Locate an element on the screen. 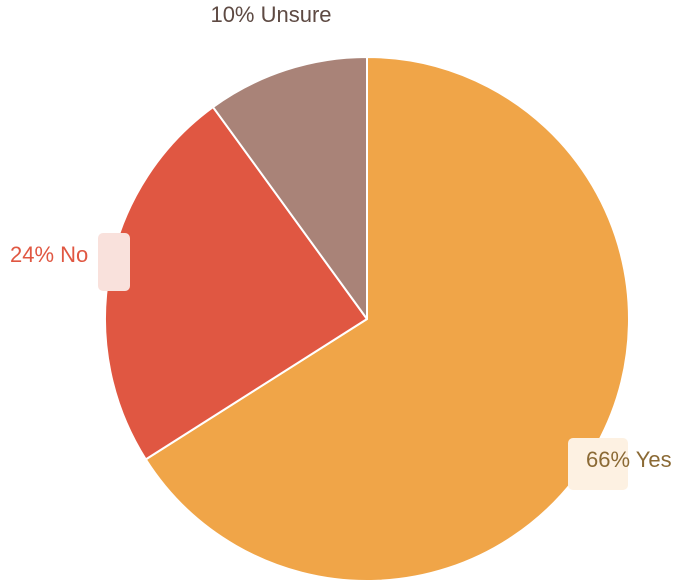  pie-slice-unsure is located at coordinates (290, 188).